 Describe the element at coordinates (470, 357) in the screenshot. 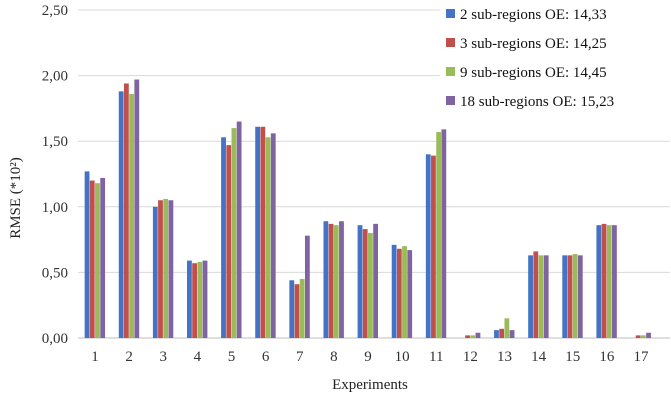

I see `x-tick-label: 12` at that location.